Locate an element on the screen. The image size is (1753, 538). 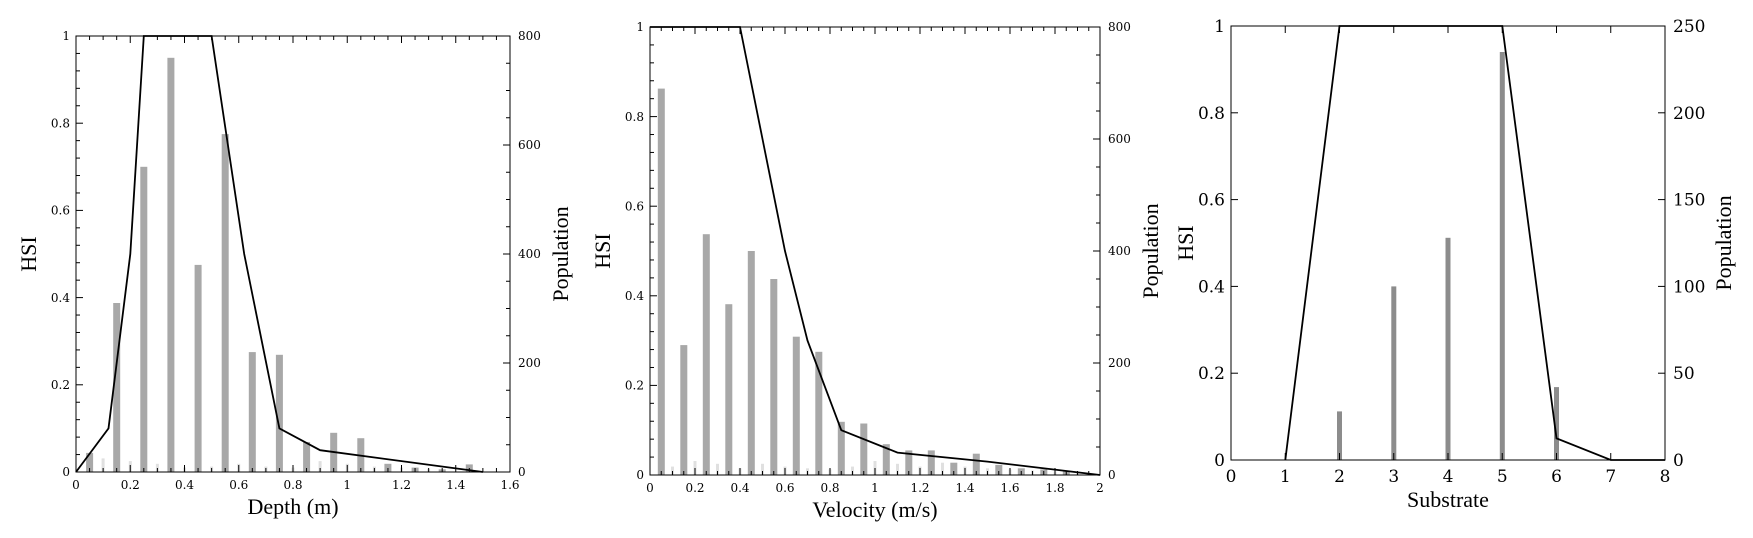
y2-tick-label: 150 is located at coordinates (1689, 201).